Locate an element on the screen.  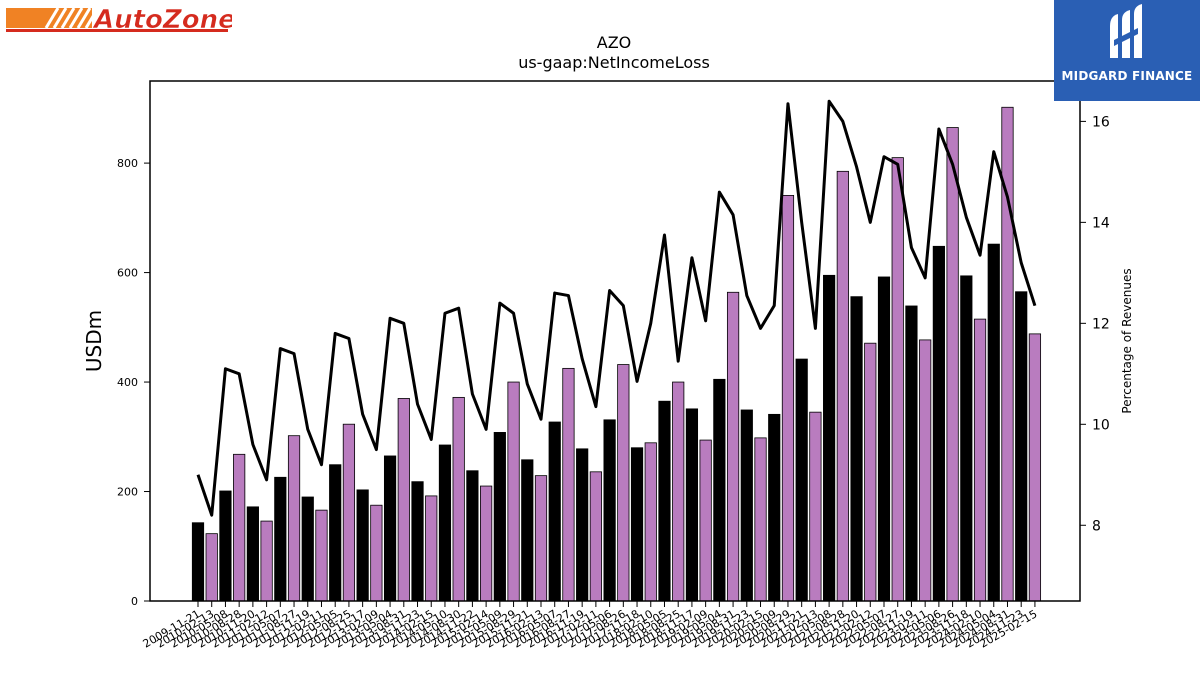
autozone-logo: AutoZone is located at coordinates (120, 19).